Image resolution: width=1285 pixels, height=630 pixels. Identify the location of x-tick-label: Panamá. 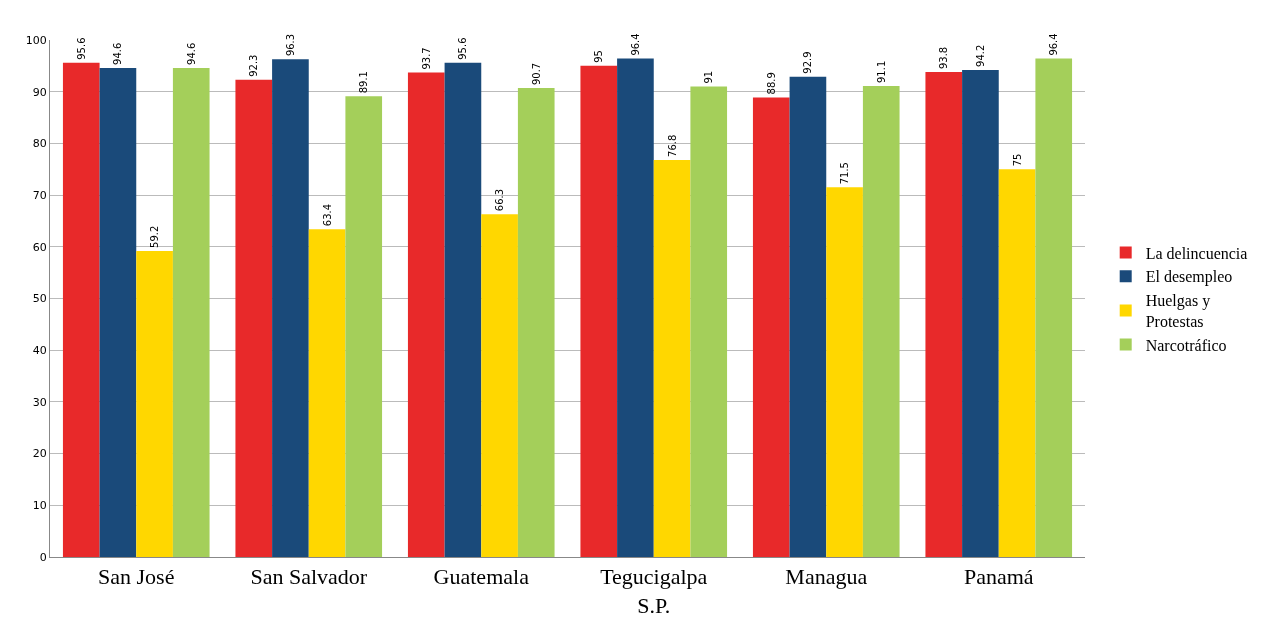
(998, 577).